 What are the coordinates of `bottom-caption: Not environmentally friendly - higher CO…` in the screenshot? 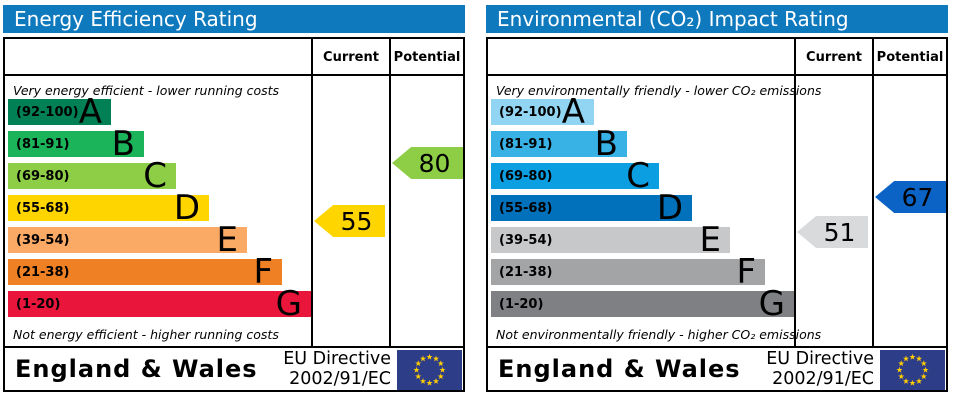 It's located at (659, 334).